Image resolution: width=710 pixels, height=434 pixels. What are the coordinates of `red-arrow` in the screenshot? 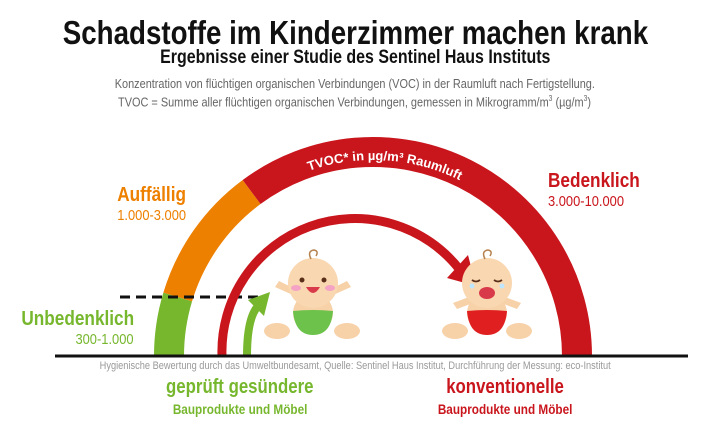 It's located at (340, 285).